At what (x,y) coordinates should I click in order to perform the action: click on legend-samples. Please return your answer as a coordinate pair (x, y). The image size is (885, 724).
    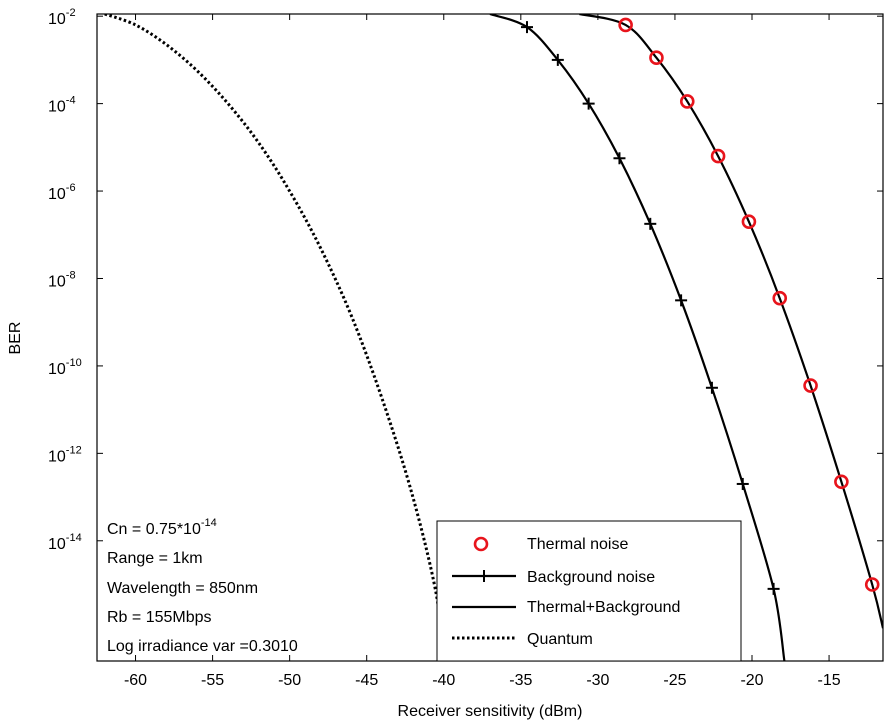
    Looking at the image, I should click on (484, 588).